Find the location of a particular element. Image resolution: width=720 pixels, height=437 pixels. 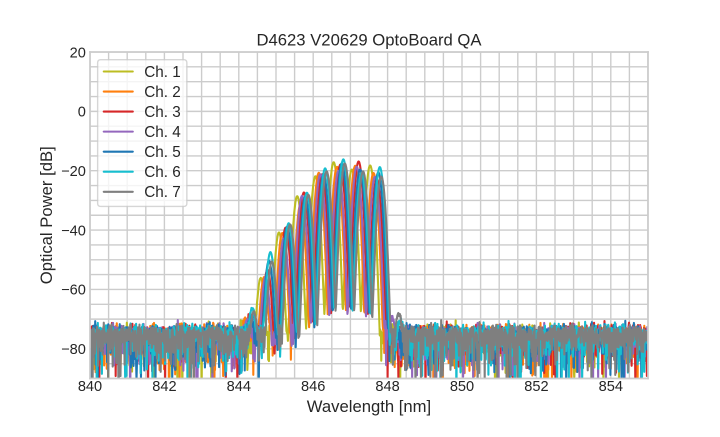

svg-text: 20 is located at coordinates (78, 53).